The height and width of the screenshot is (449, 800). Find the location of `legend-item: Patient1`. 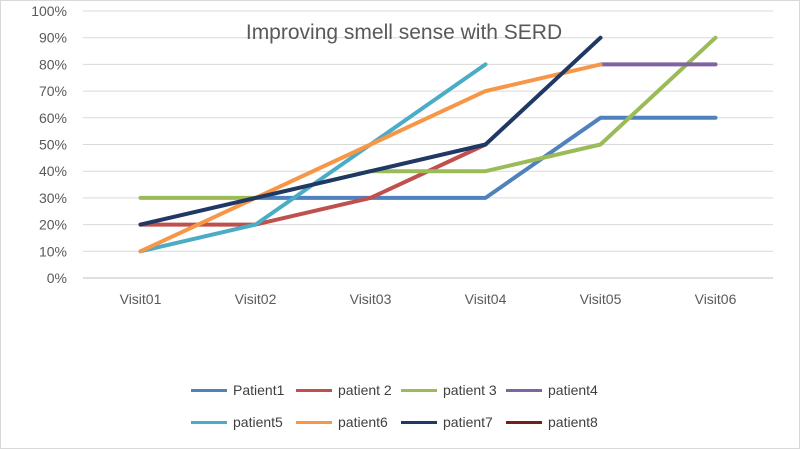

legend-item: Patient1 is located at coordinates (243, 390).